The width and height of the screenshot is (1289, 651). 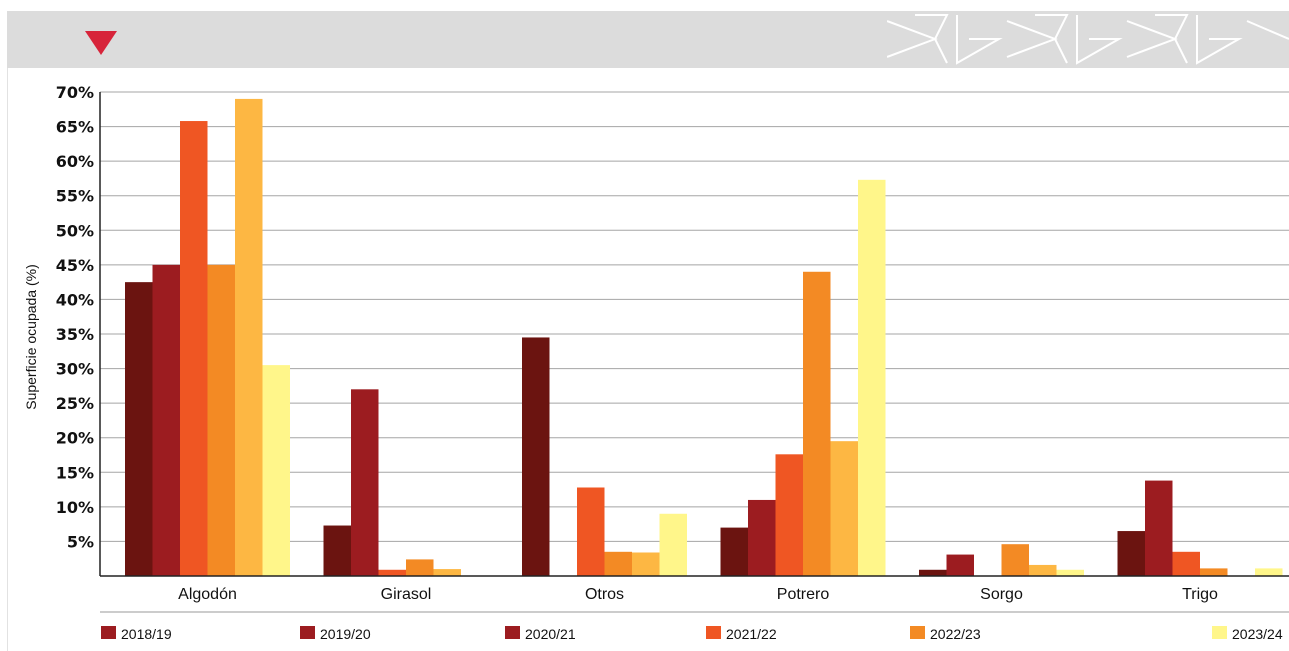 What do you see at coordinates (1088, 39) in the screenshot?
I see `decorative-pattern-icon` at bounding box center [1088, 39].